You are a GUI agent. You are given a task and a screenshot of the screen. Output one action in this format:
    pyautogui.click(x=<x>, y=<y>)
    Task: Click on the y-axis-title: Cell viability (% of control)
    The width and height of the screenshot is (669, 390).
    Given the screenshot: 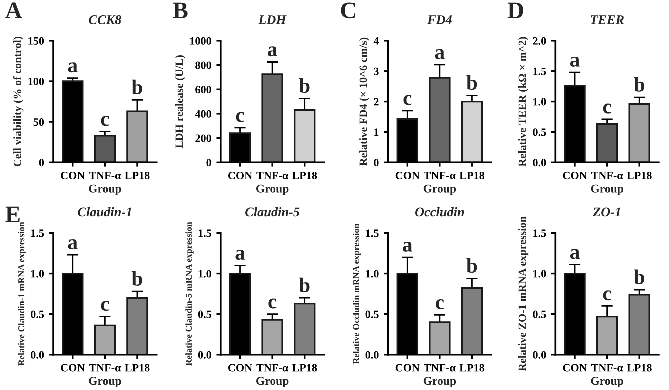 What is the action you would take?
    pyautogui.click(x=18, y=101)
    